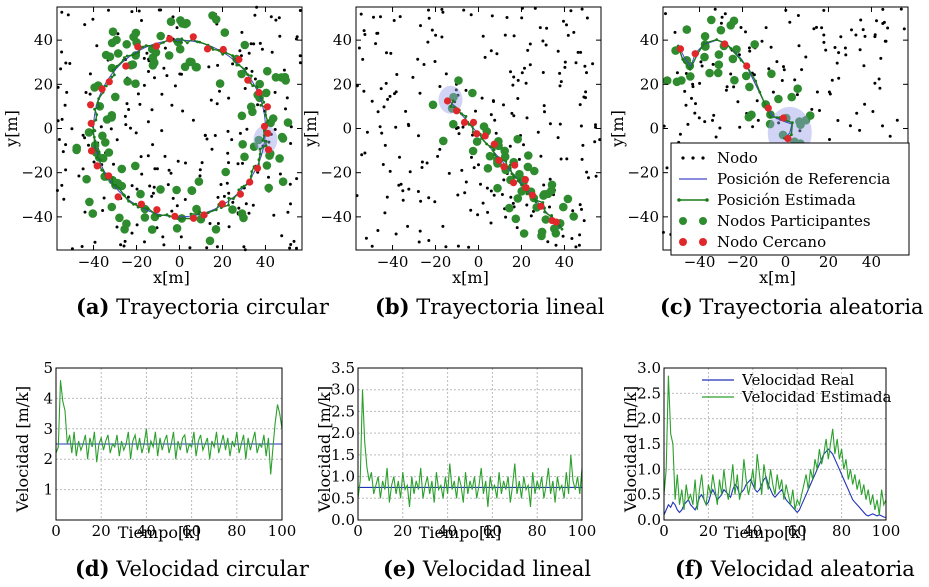 Image resolution: width=929 pixels, height=587 pixels. I want to click on caption-e-text: Velocidad lineal, so click(507, 569).